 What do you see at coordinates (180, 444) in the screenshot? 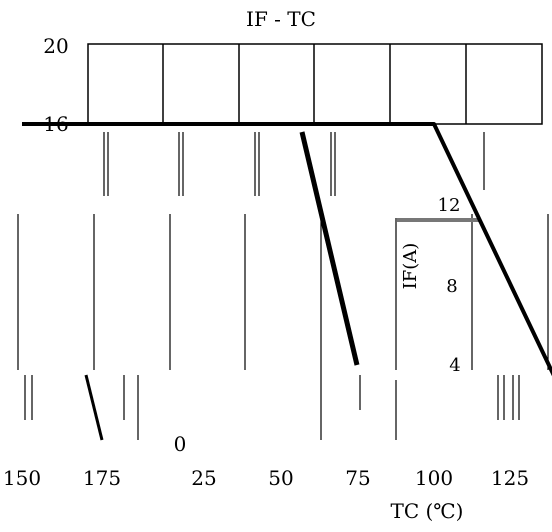
I see `y-tick-label: 0` at bounding box center [180, 444].